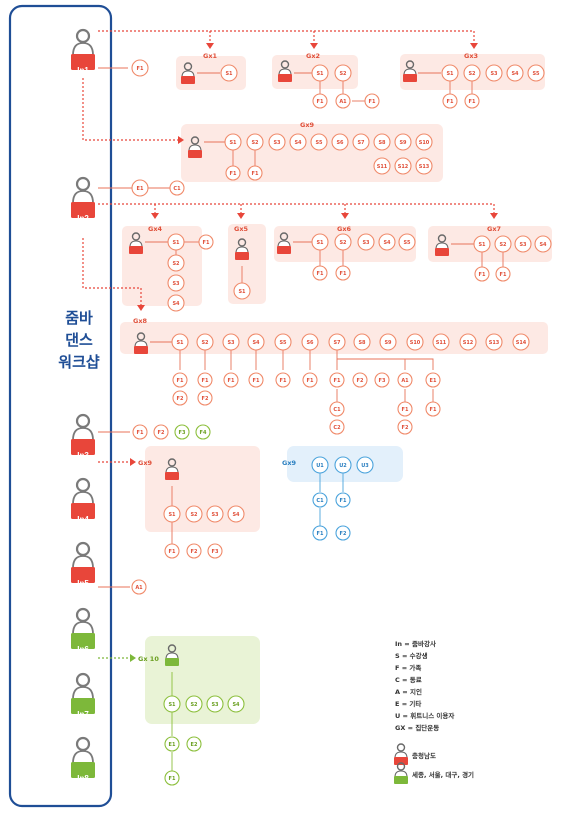 The height and width of the screenshot is (813, 575). What do you see at coordinates (182, 432) in the screenshot?
I see `in3-f3-node` at bounding box center [182, 432].